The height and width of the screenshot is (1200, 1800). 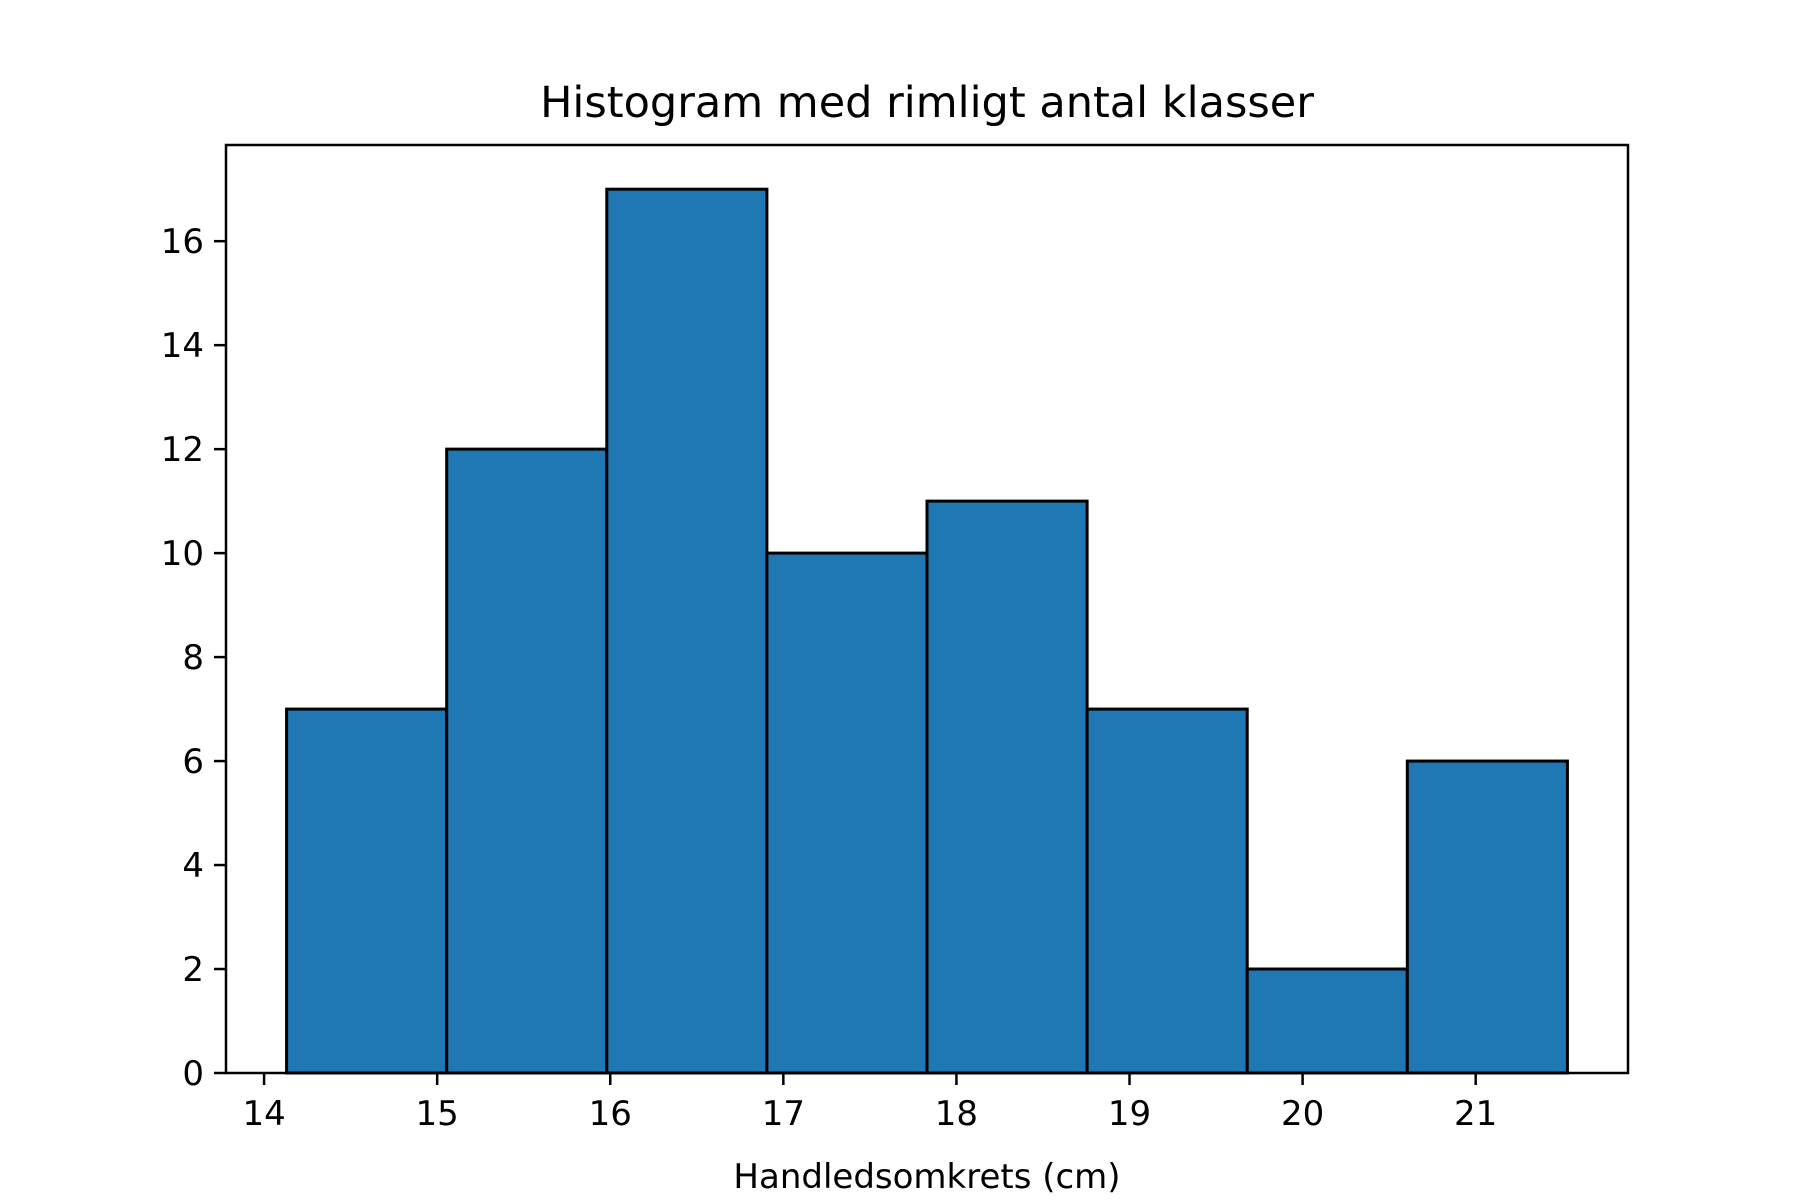 I want to click on x-tick-label: 15, so click(x=437, y=1114).